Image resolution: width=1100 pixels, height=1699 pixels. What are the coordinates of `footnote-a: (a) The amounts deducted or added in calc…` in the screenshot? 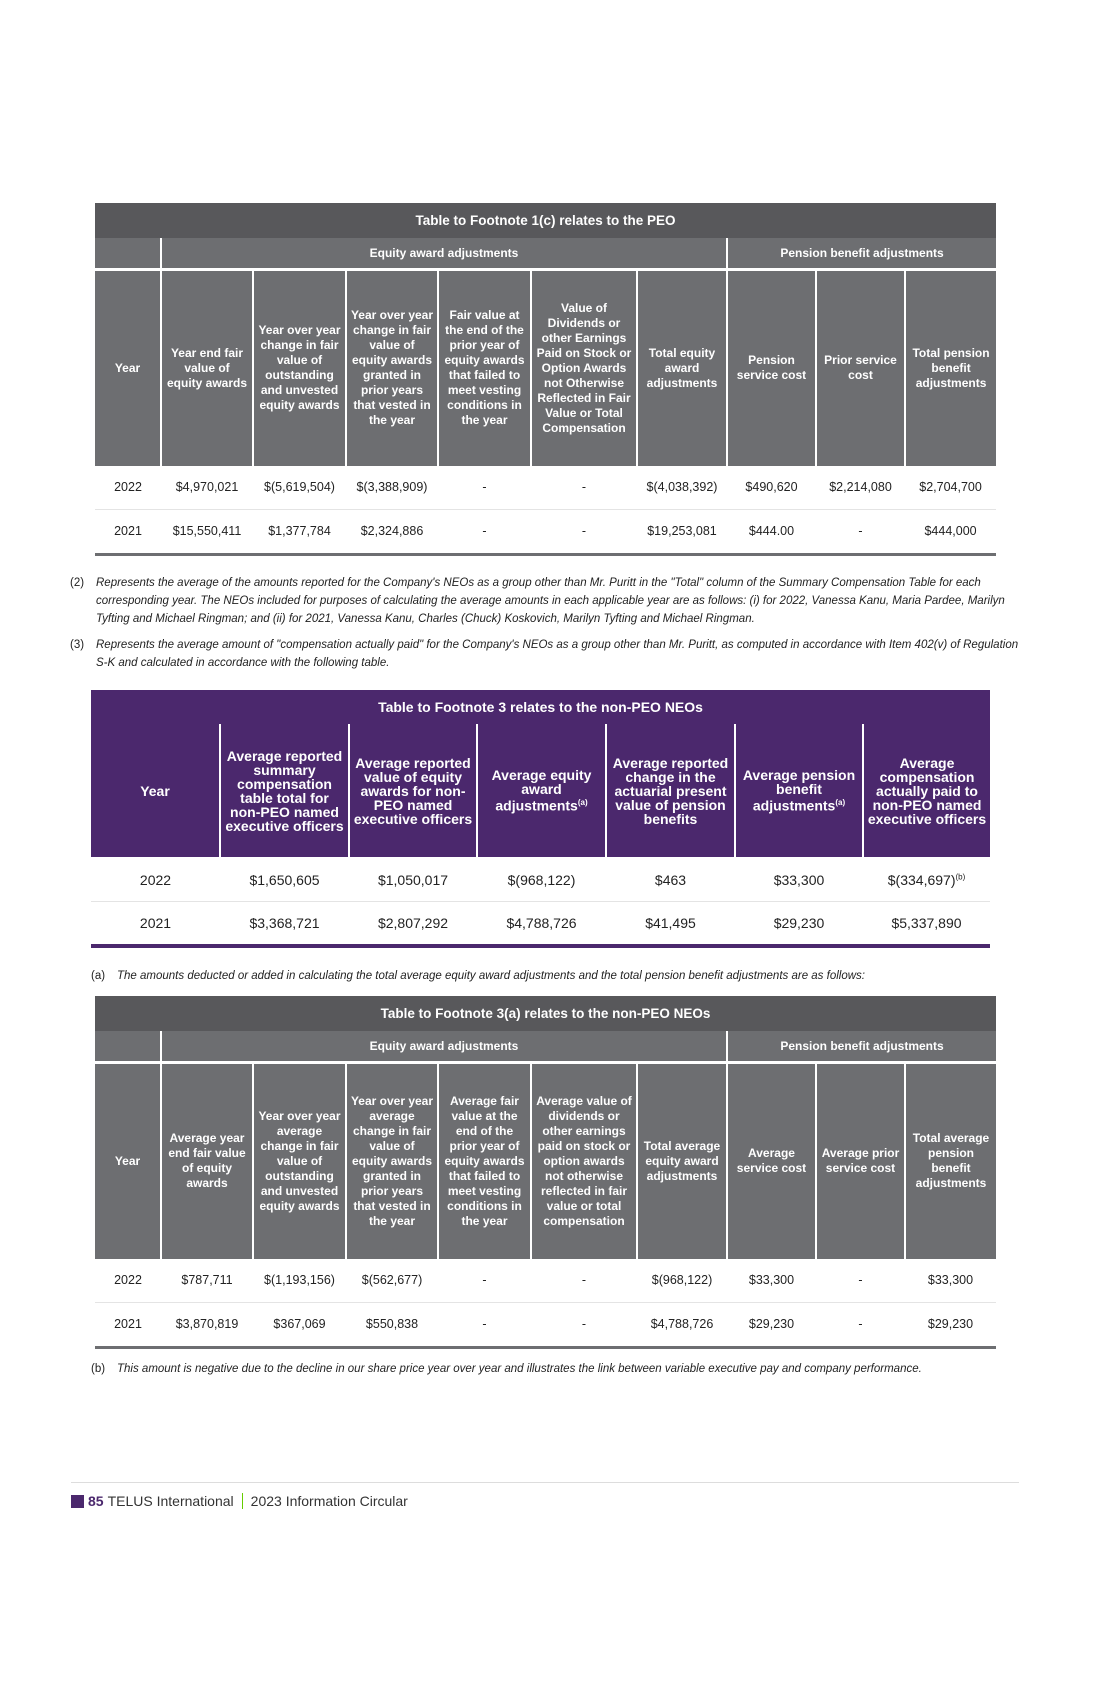 It's located at (478, 976).